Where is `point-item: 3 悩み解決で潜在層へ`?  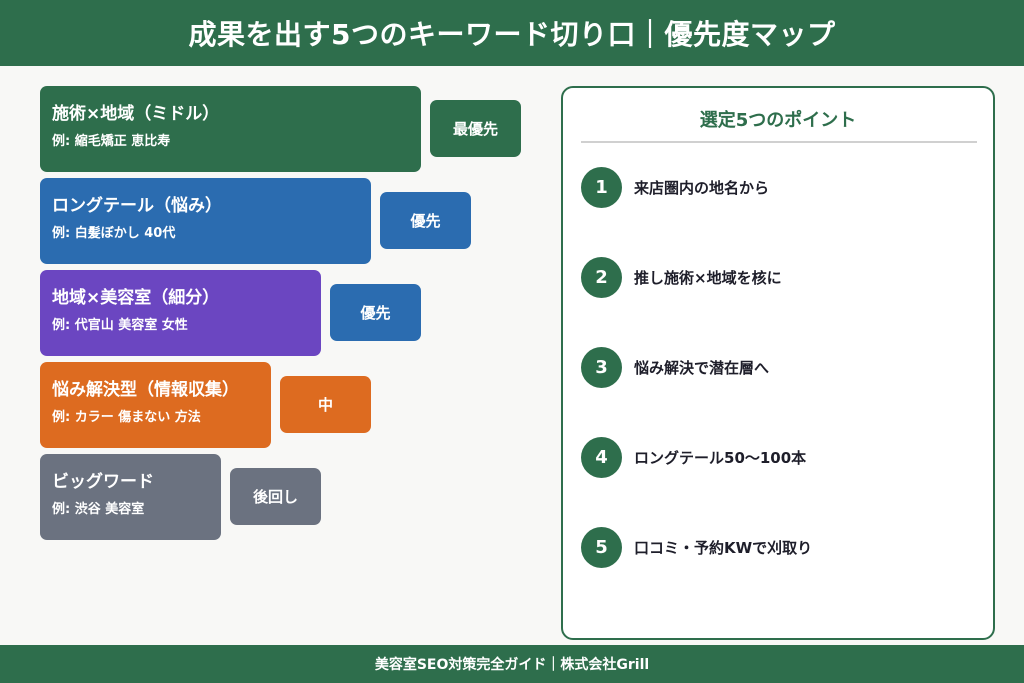
point-item: 3 悩み解決で潜在層へ is located at coordinates (675, 367).